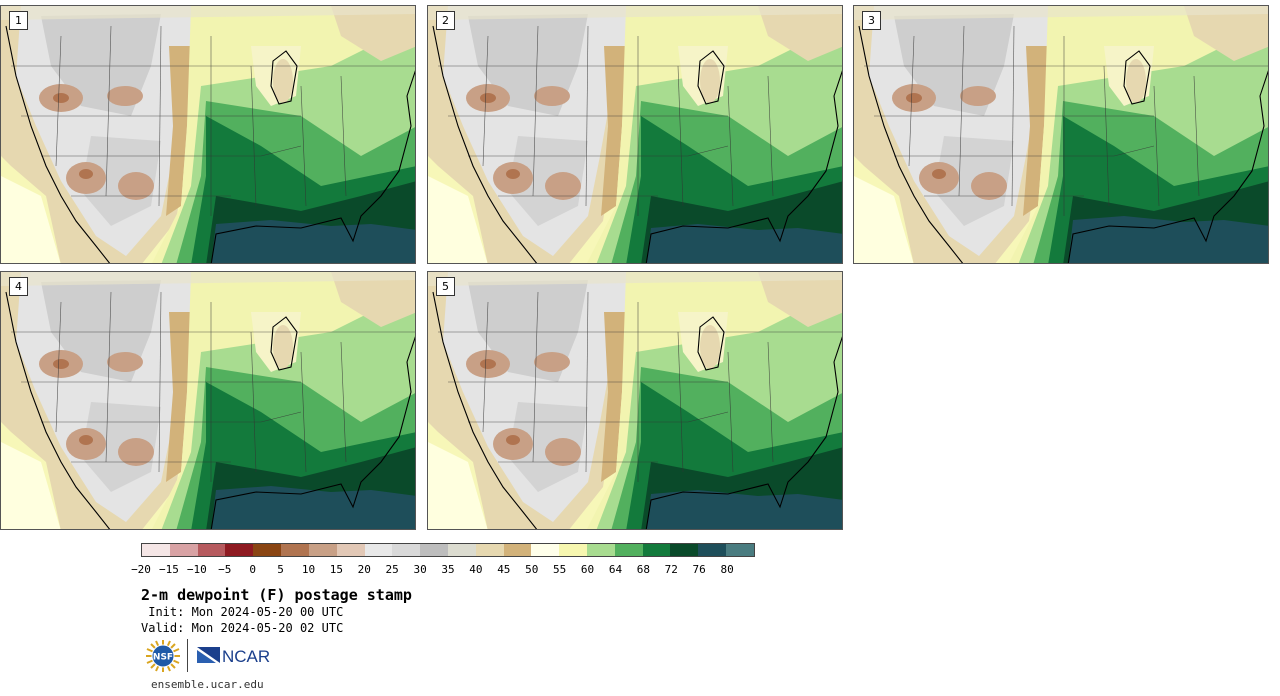  What do you see at coordinates (252, 569) in the screenshot?
I see `colorbar-tick-label: 0` at bounding box center [252, 569].